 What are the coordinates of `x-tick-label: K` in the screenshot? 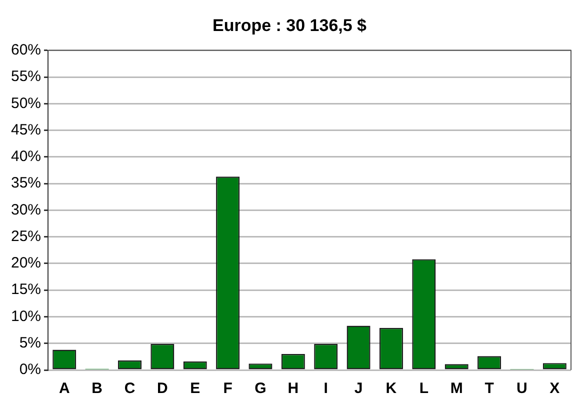 It's located at (391, 389).